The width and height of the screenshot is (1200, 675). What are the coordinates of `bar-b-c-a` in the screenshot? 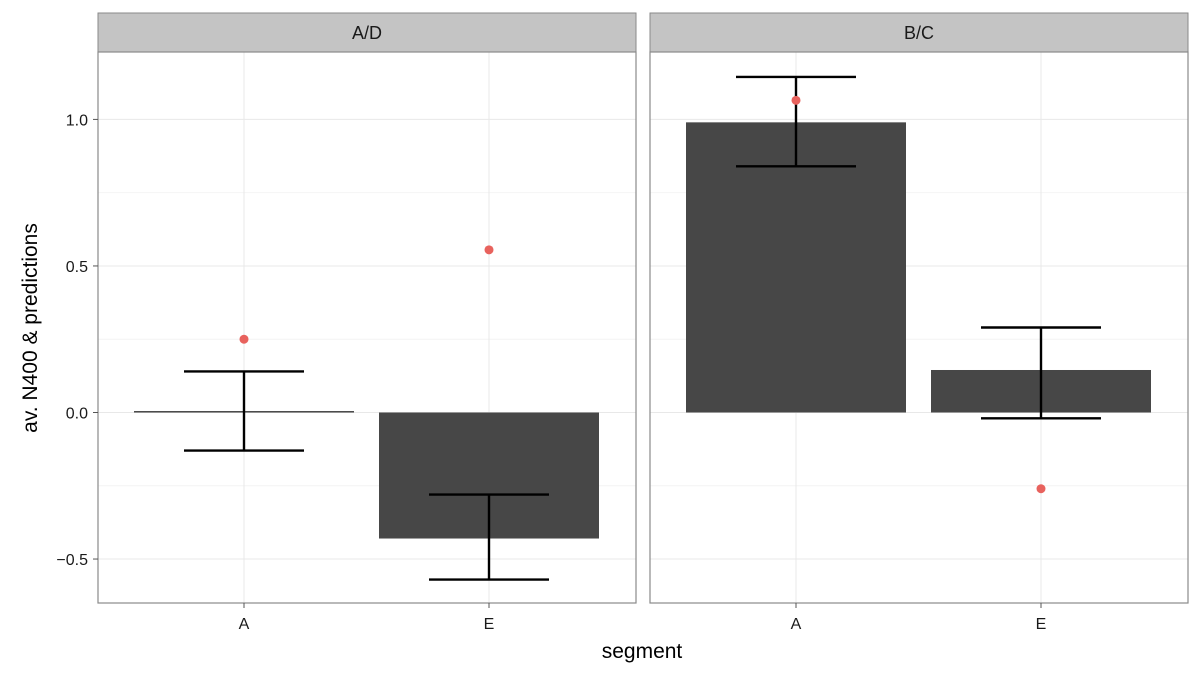 It's located at (796, 267).